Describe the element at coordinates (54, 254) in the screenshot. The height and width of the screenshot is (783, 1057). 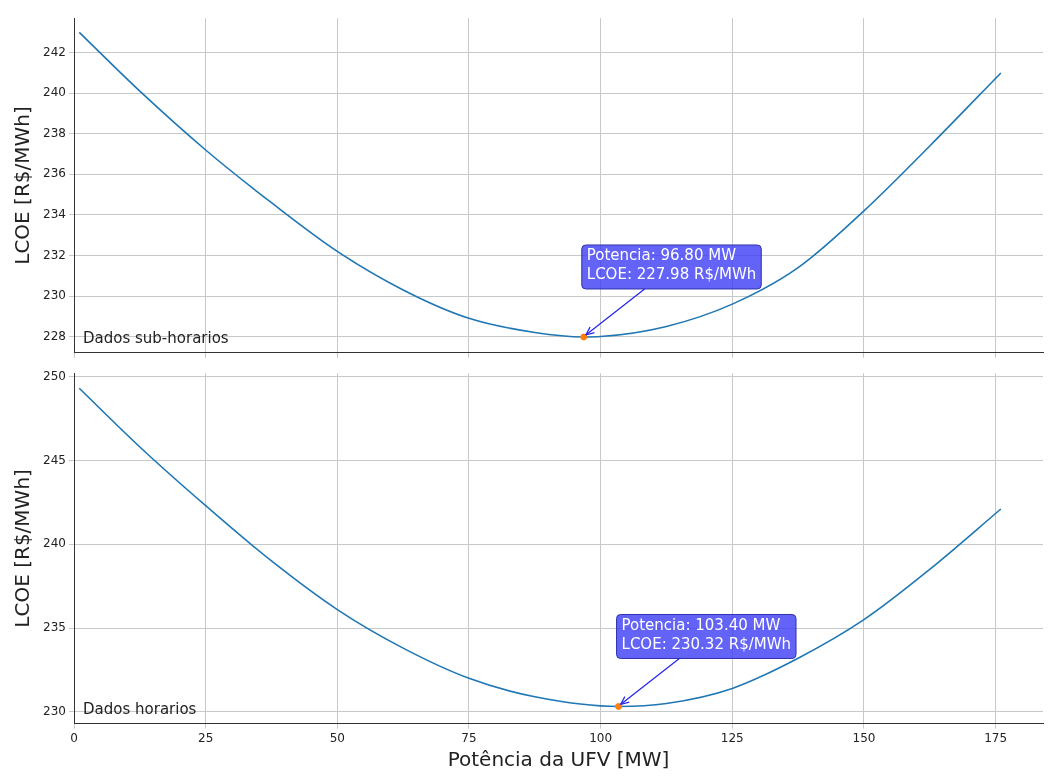
I see `y-tick-label: 232` at that location.